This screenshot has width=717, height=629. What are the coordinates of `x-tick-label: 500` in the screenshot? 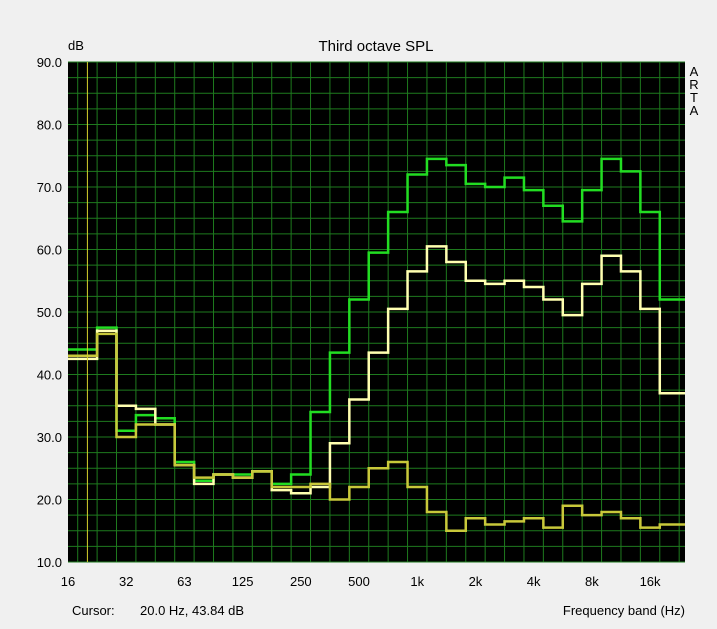 It's located at (359, 581).